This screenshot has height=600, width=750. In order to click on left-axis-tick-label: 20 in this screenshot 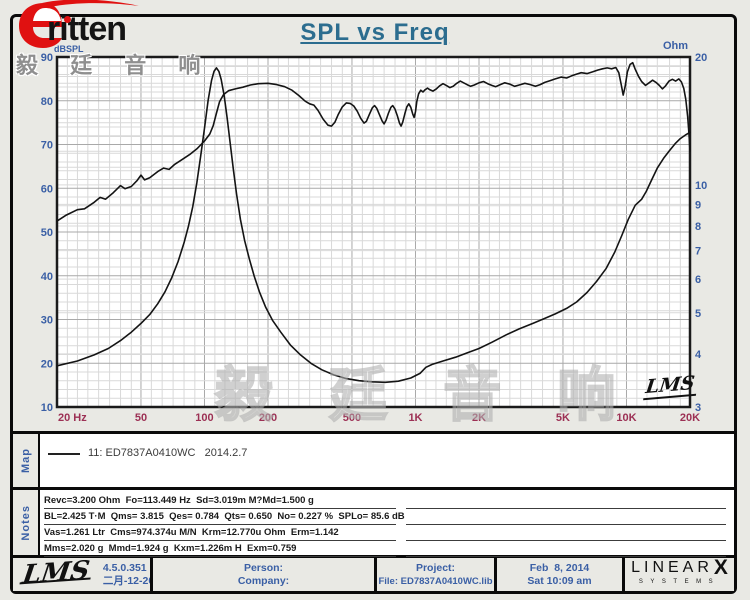, I will do `click(47, 364)`.